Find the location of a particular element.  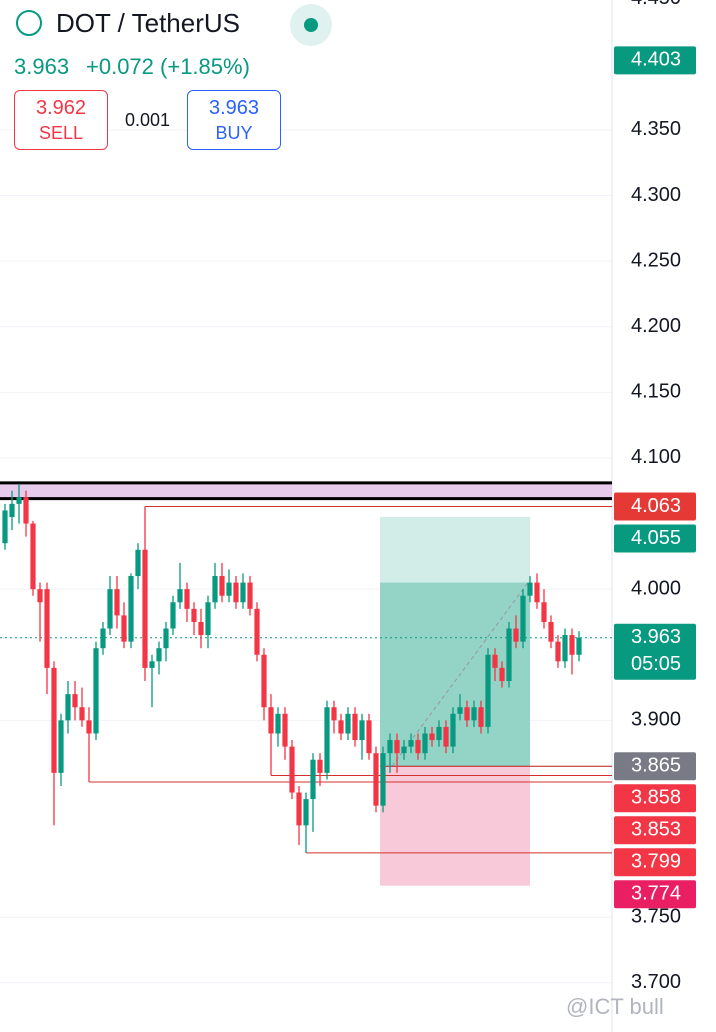

price-tag-label: 4.403 is located at coordinates (656, 60).